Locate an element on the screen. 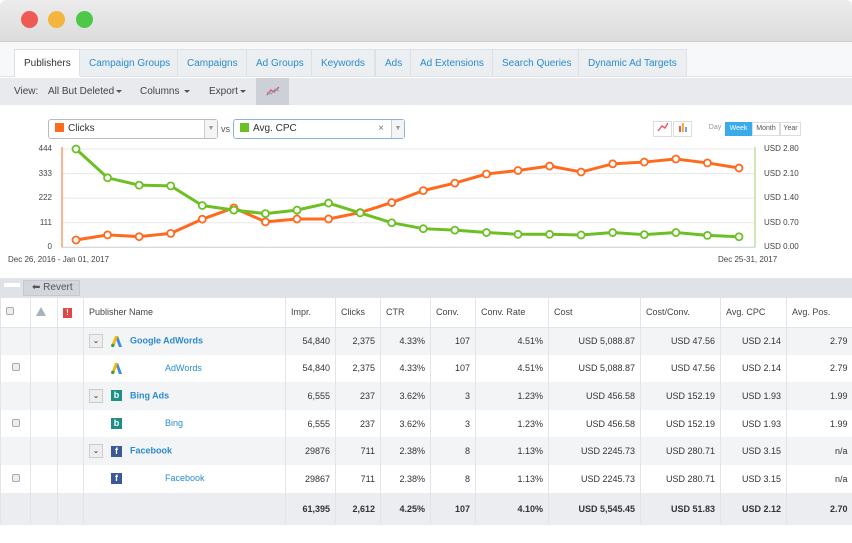 The image size is (852, 543). column-header-impr-: Impr. is located at coordinates (310, 313).